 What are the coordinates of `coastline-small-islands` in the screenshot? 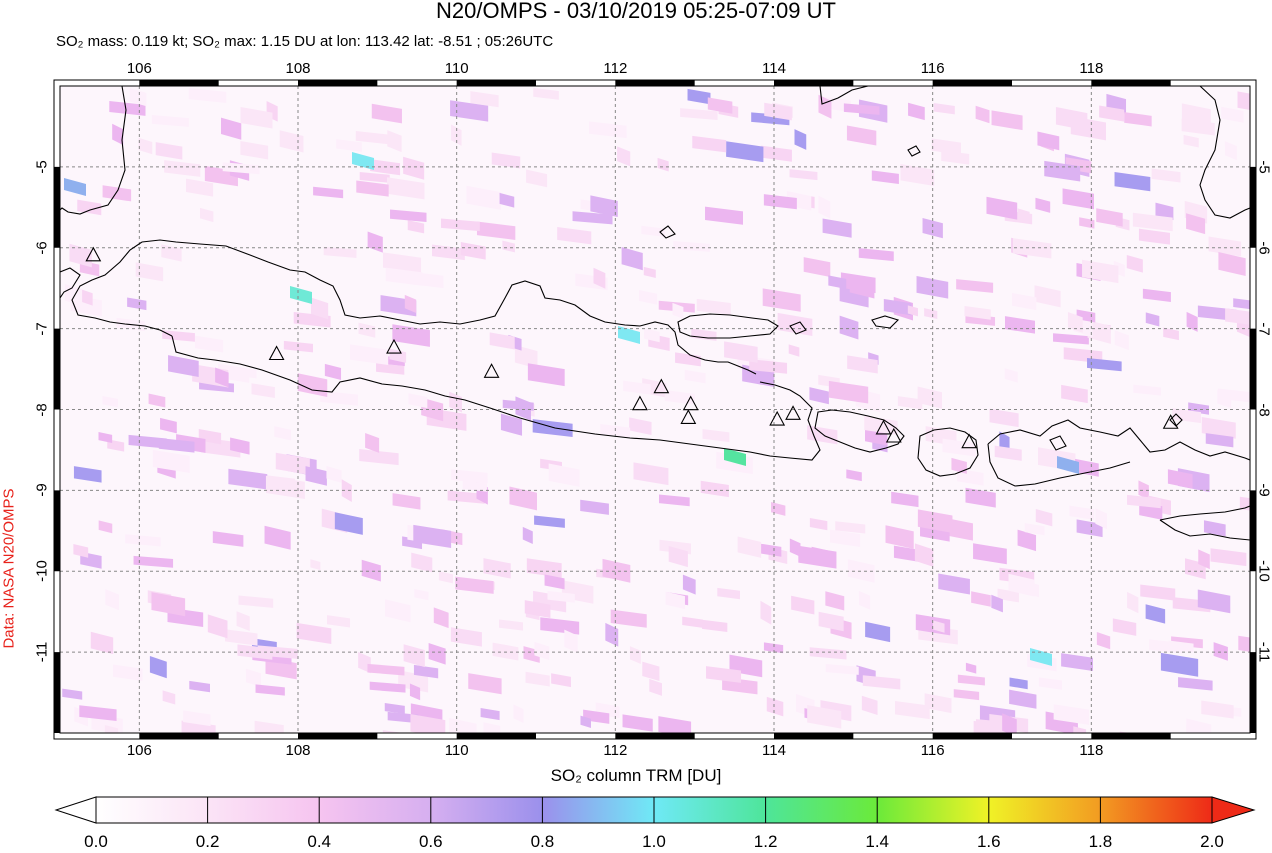 It's located at (921, 298).